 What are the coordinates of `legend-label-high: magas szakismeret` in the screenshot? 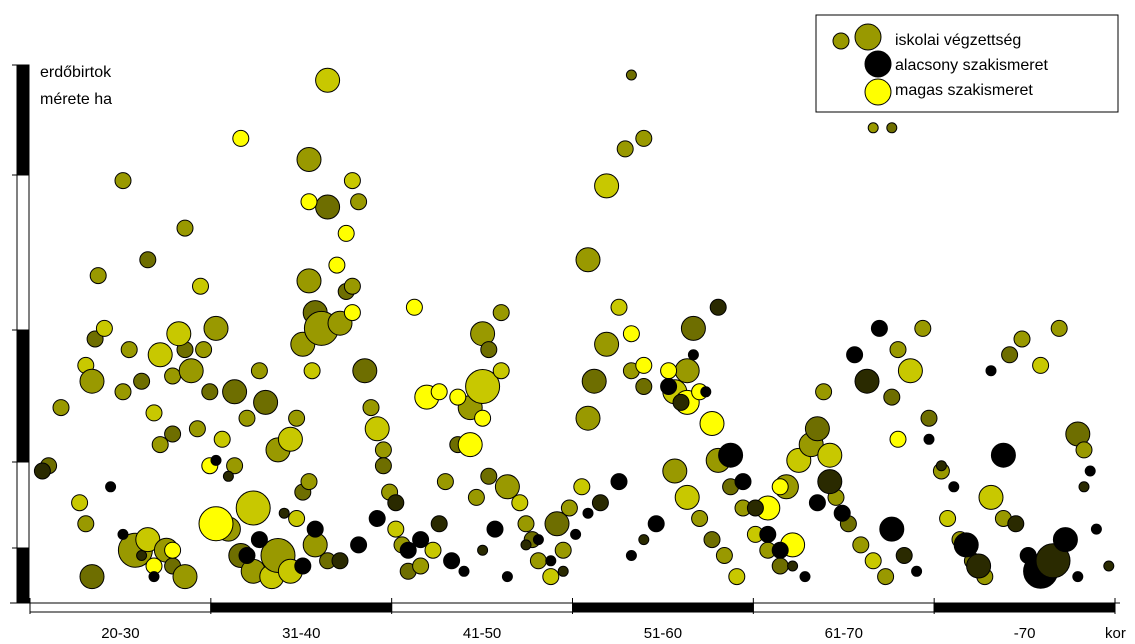 It's located at (964, 90).